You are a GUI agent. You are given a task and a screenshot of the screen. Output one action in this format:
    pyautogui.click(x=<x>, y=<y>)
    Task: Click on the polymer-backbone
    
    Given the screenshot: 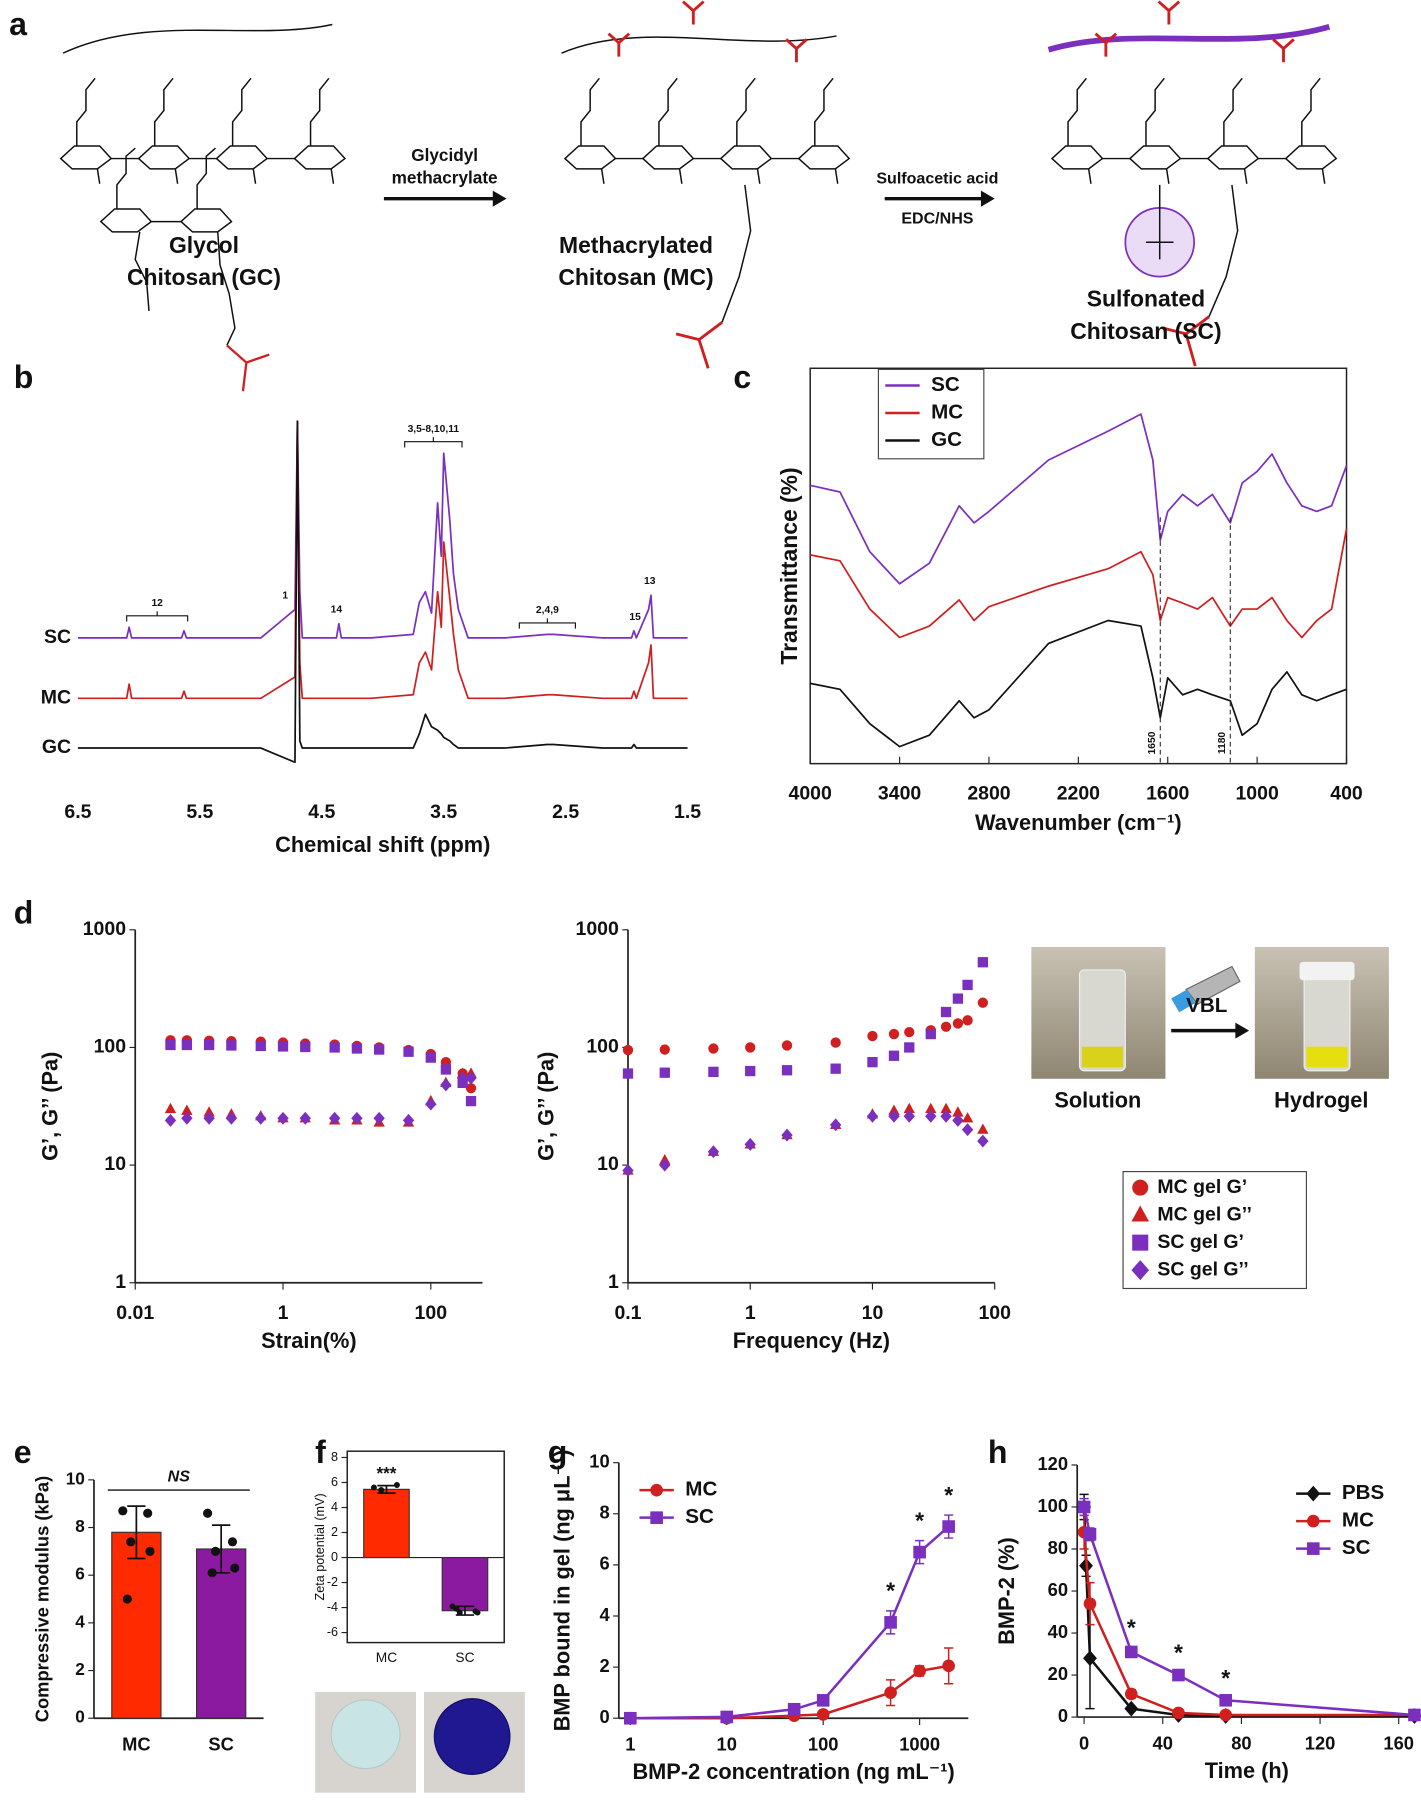 What is the action you would take?
    pyautogui.click(x=197, y=38)
    